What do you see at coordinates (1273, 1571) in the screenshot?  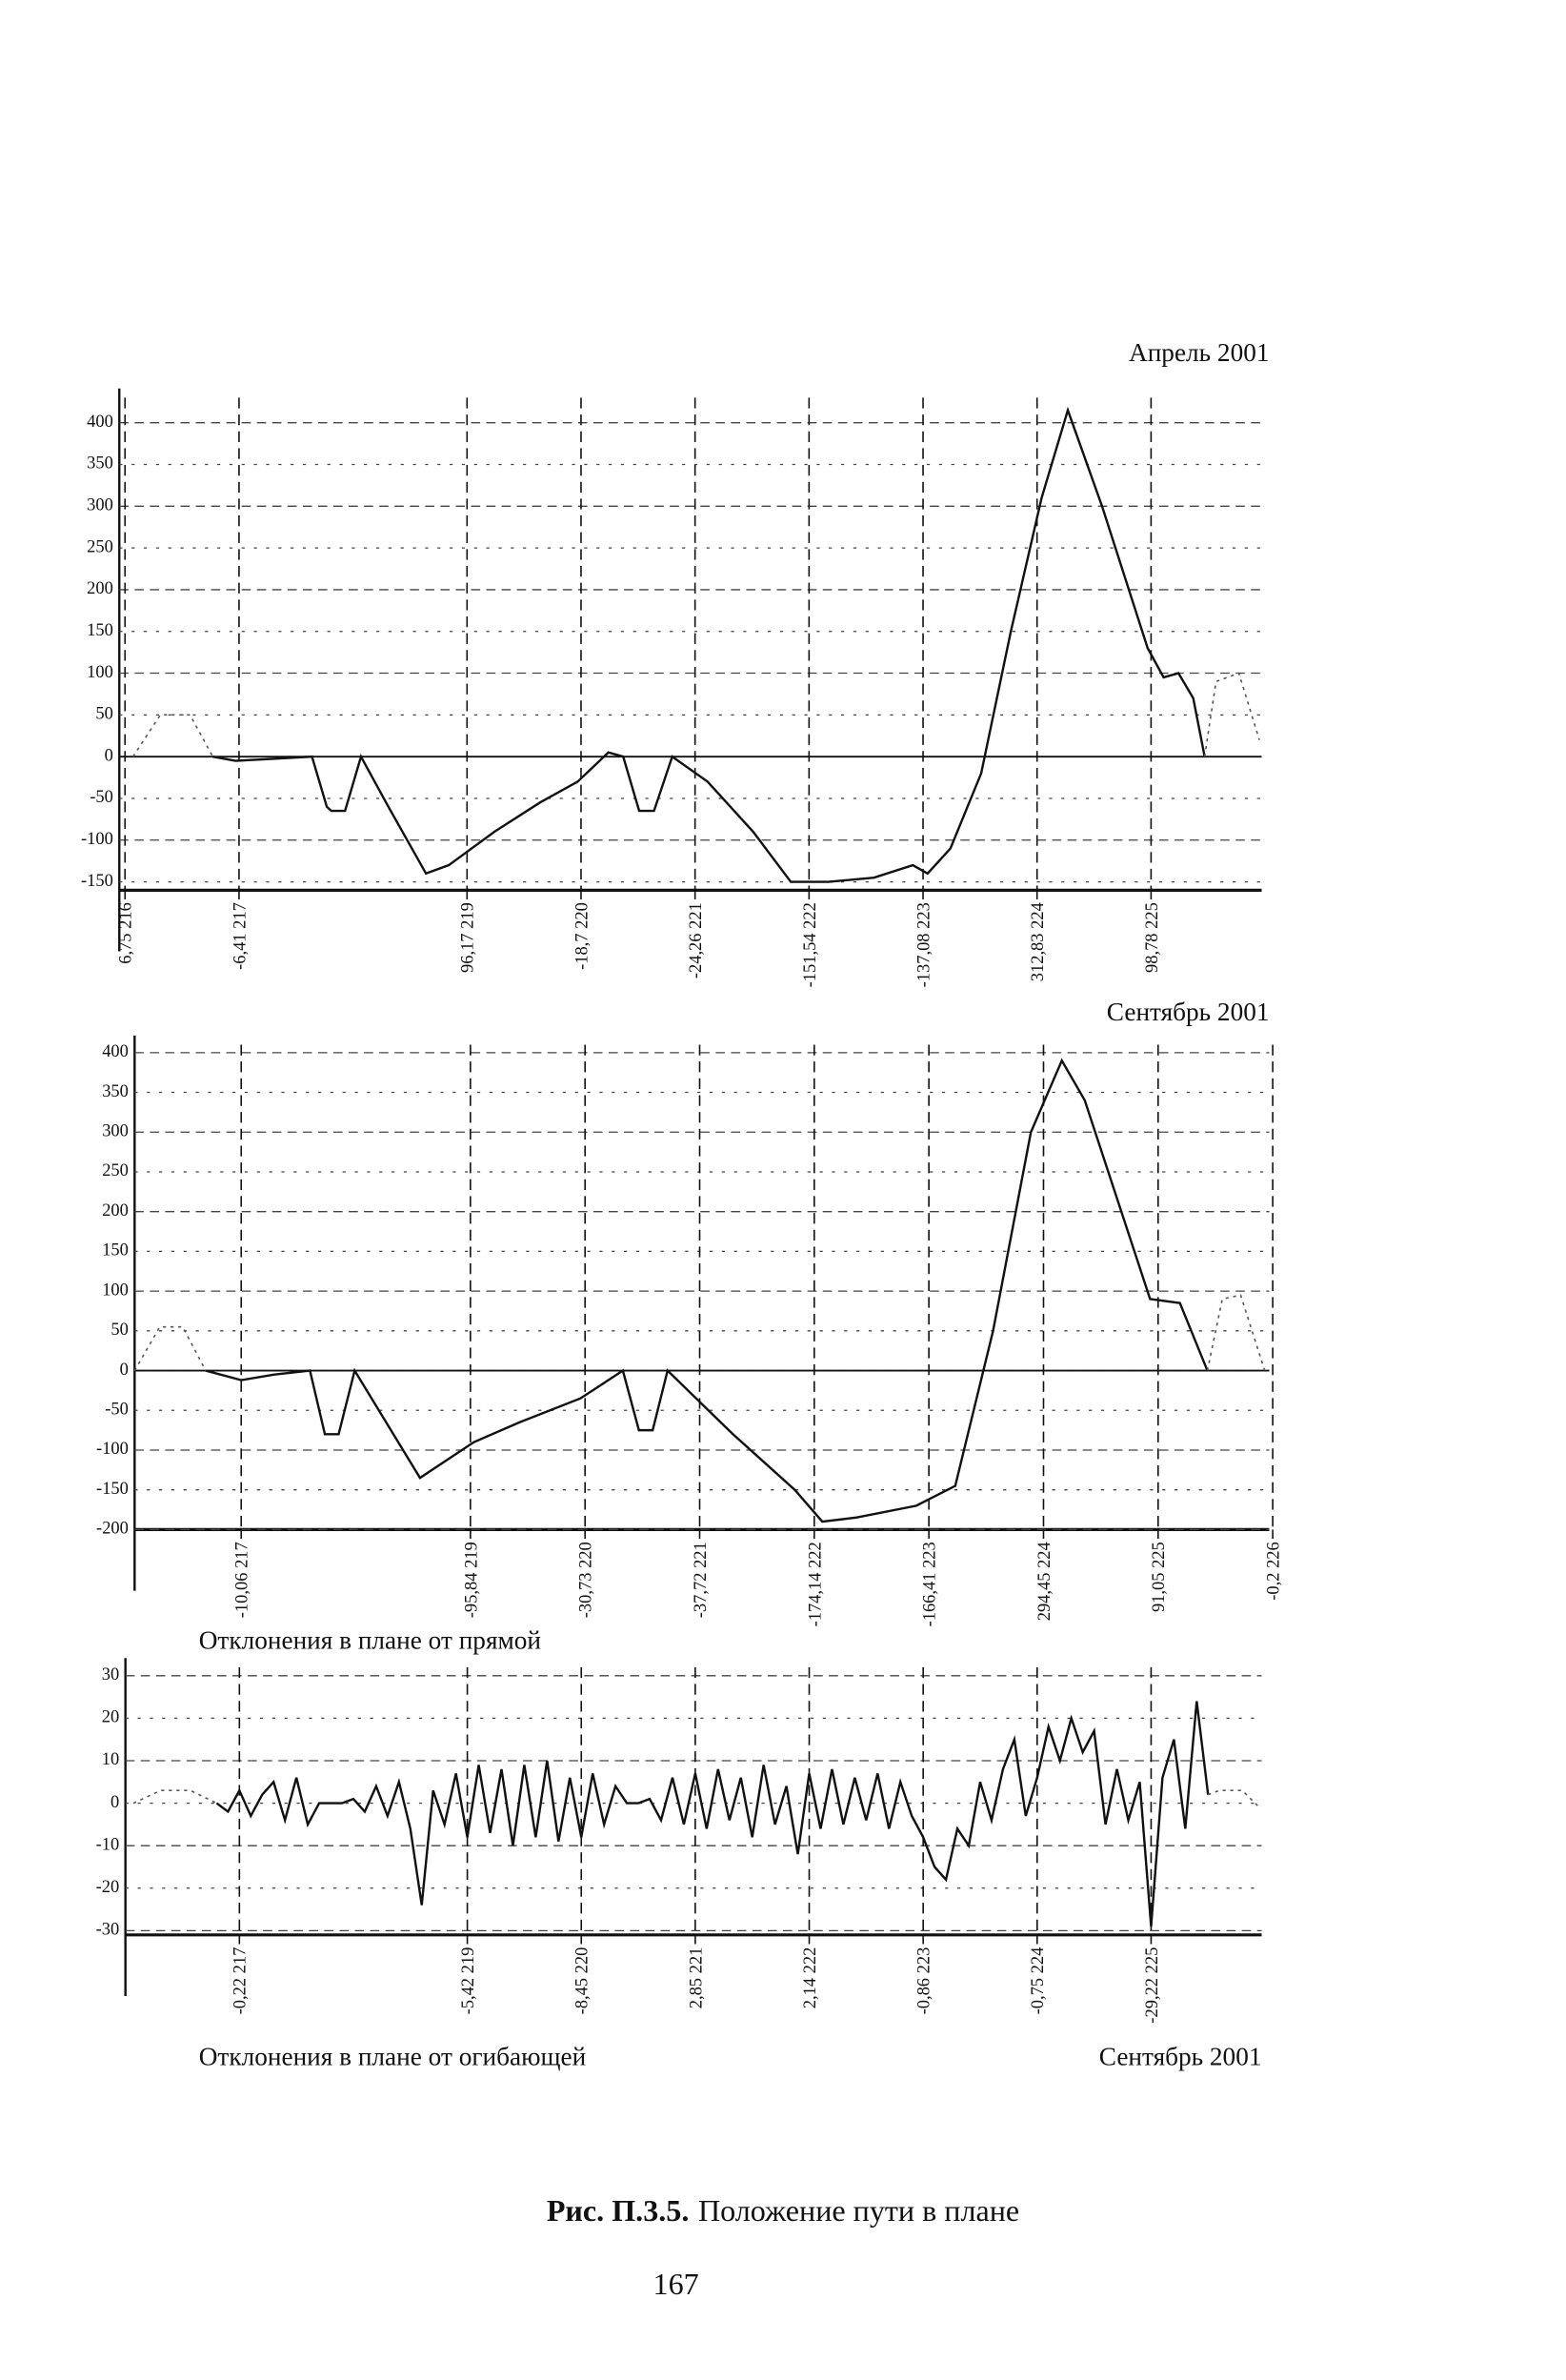 I see `x-tick-label: -0,2 226` at bounding box center [1273, 1571].